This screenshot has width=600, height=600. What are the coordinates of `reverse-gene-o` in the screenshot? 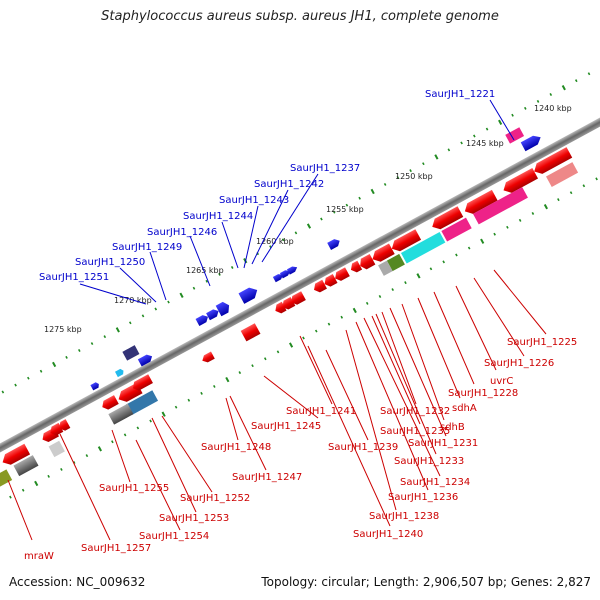 It's located at (250, 332).